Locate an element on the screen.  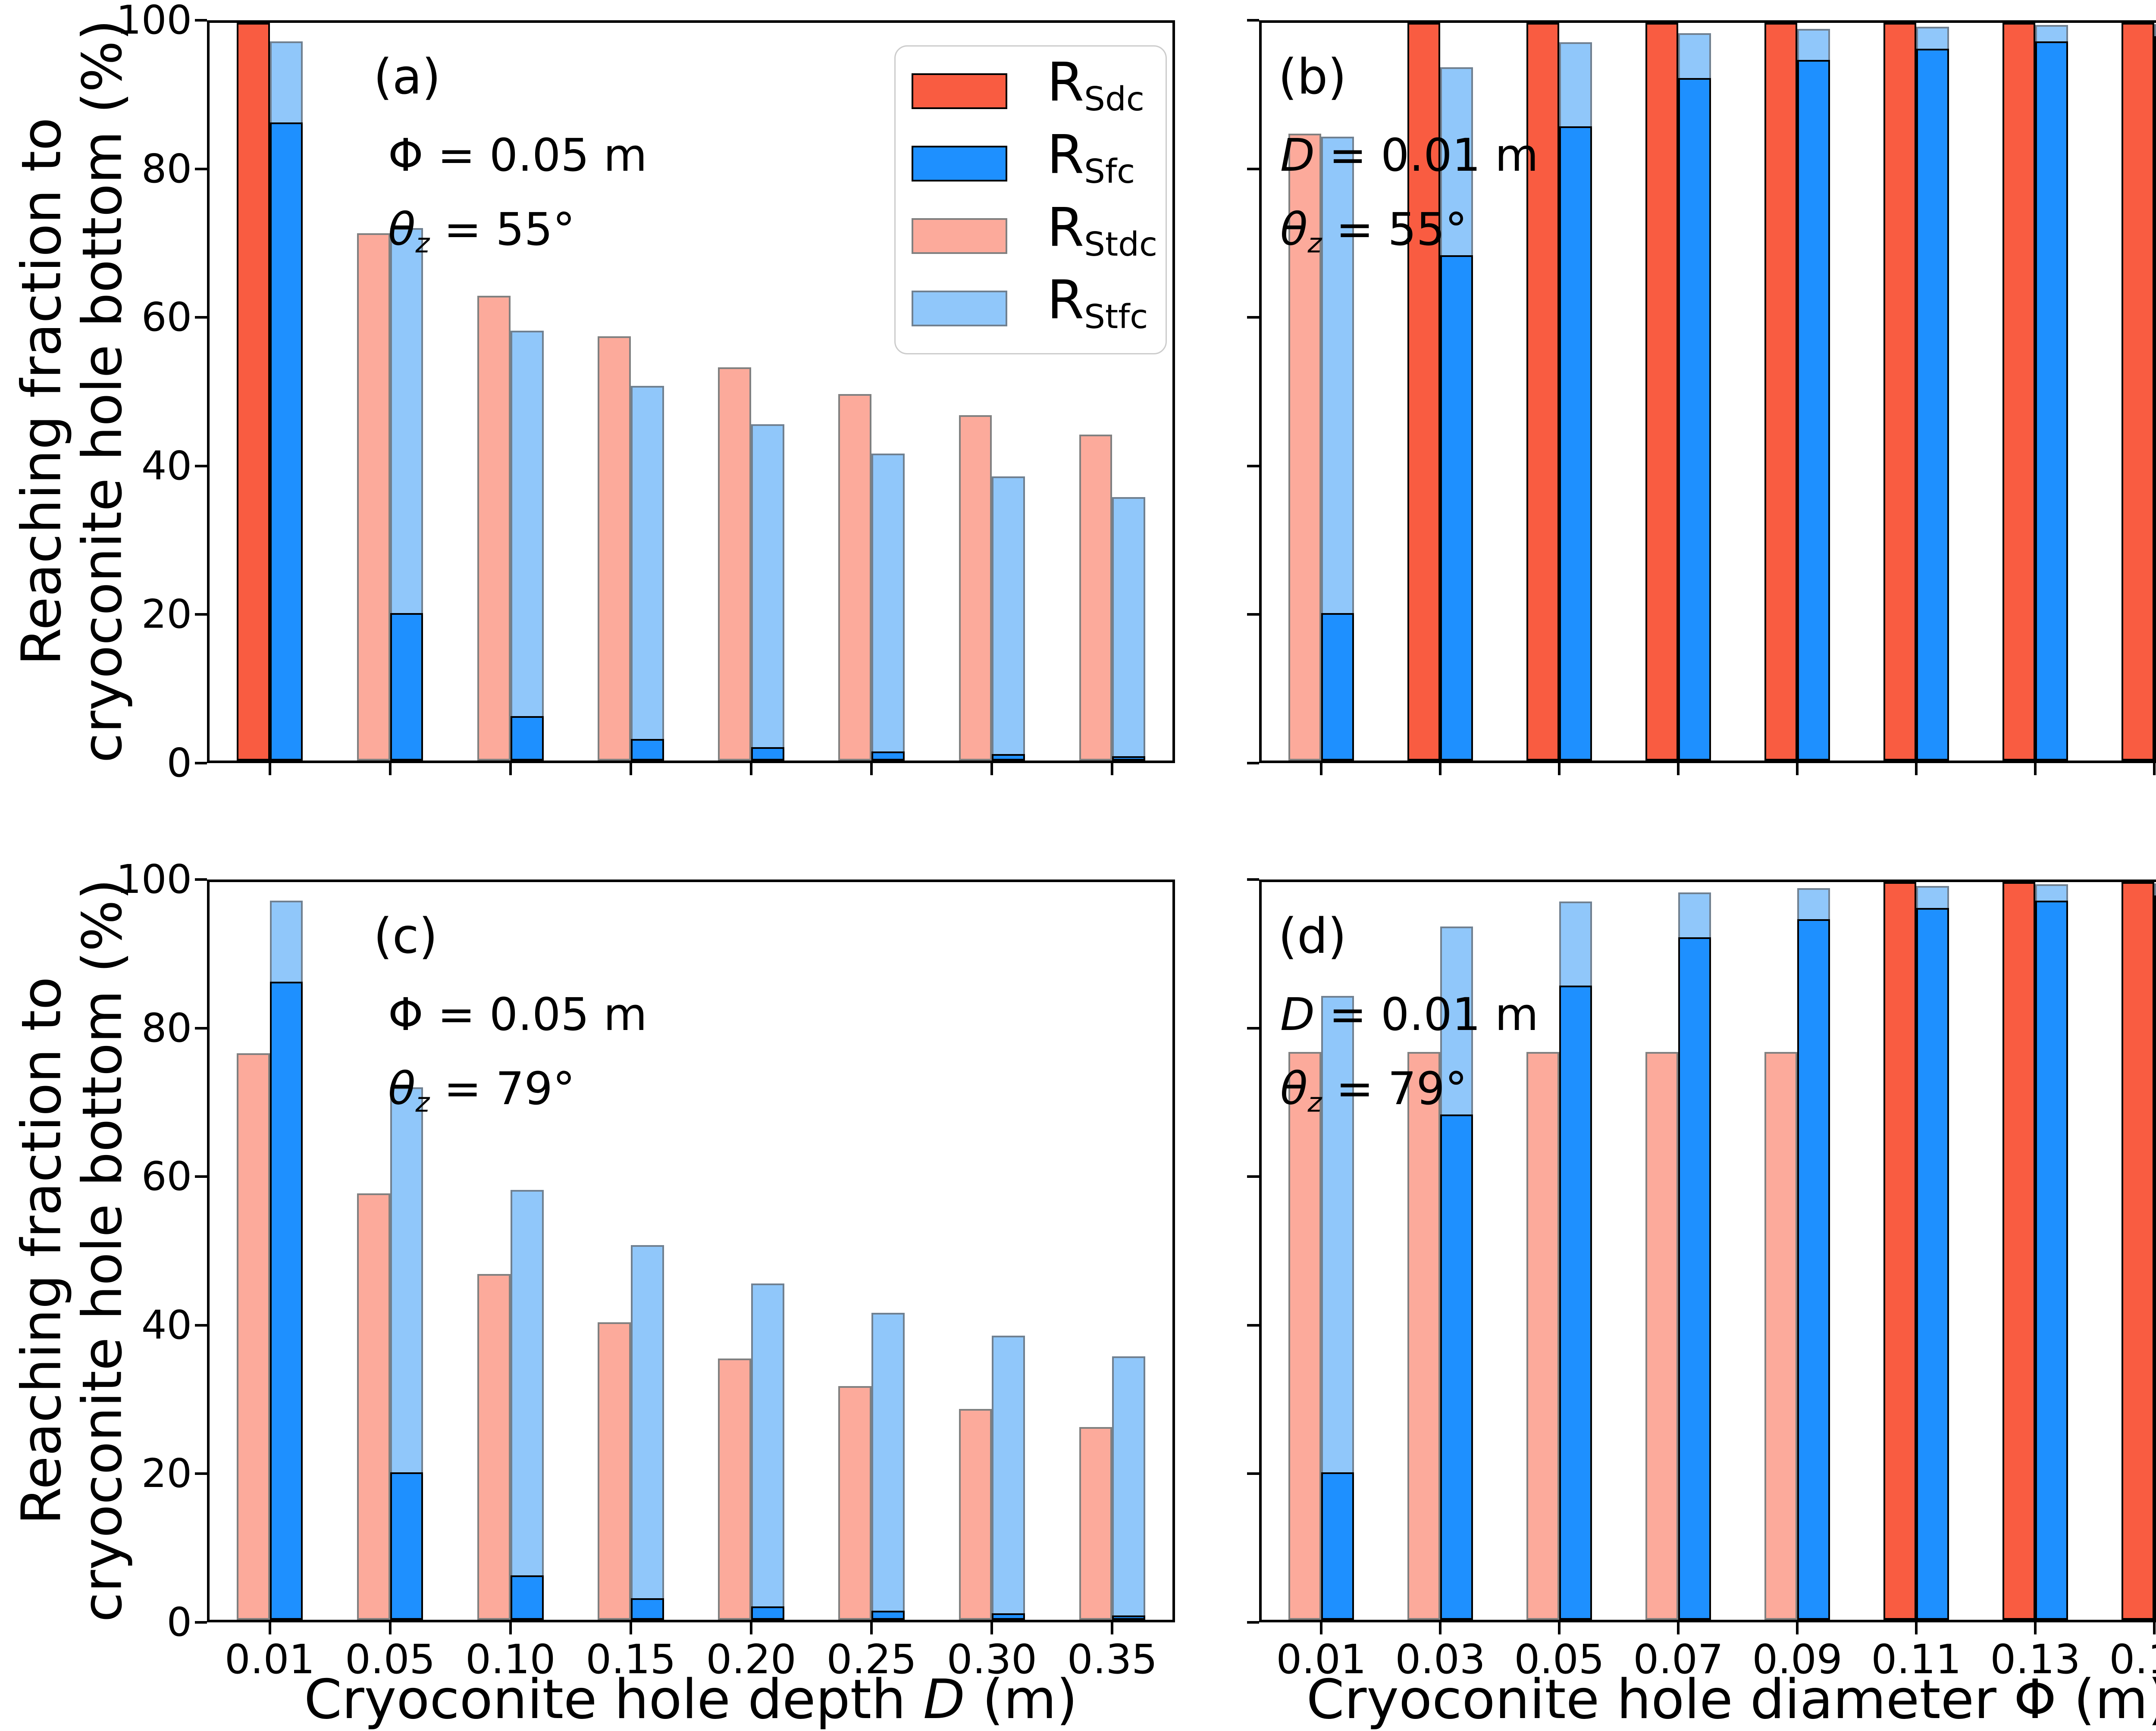
legend-item-sdc: RSdc is located at coordinates (1031, 88).